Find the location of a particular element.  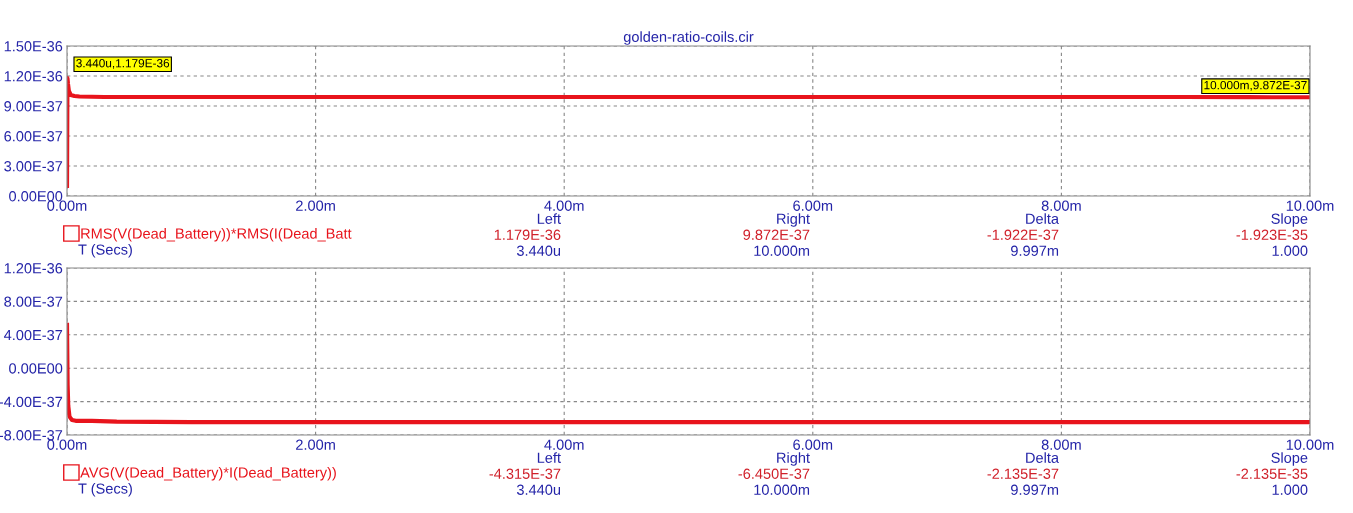

chart-title: golden-ratio-coils.cir is located at coordinates (688, 38).